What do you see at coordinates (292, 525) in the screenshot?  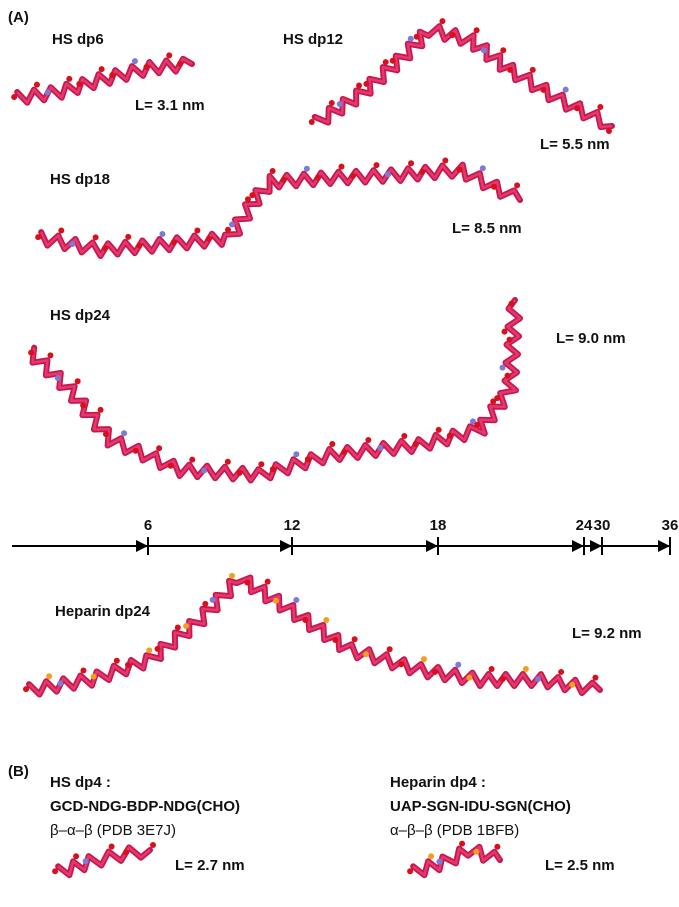 I see `tick-label: 12` at bounding box center [292, 525].